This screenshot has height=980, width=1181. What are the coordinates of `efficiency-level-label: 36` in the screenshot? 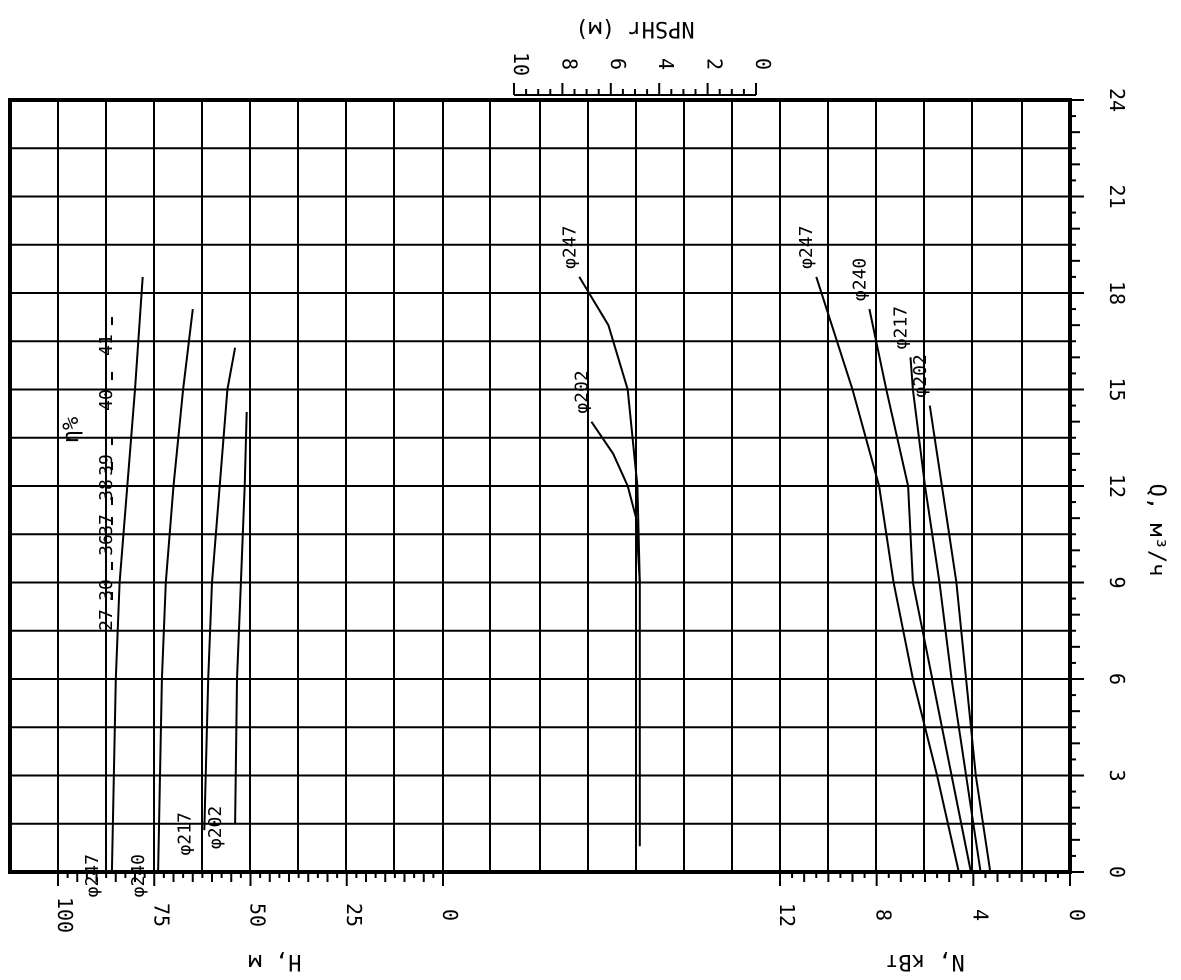 It's located at (106, 545).